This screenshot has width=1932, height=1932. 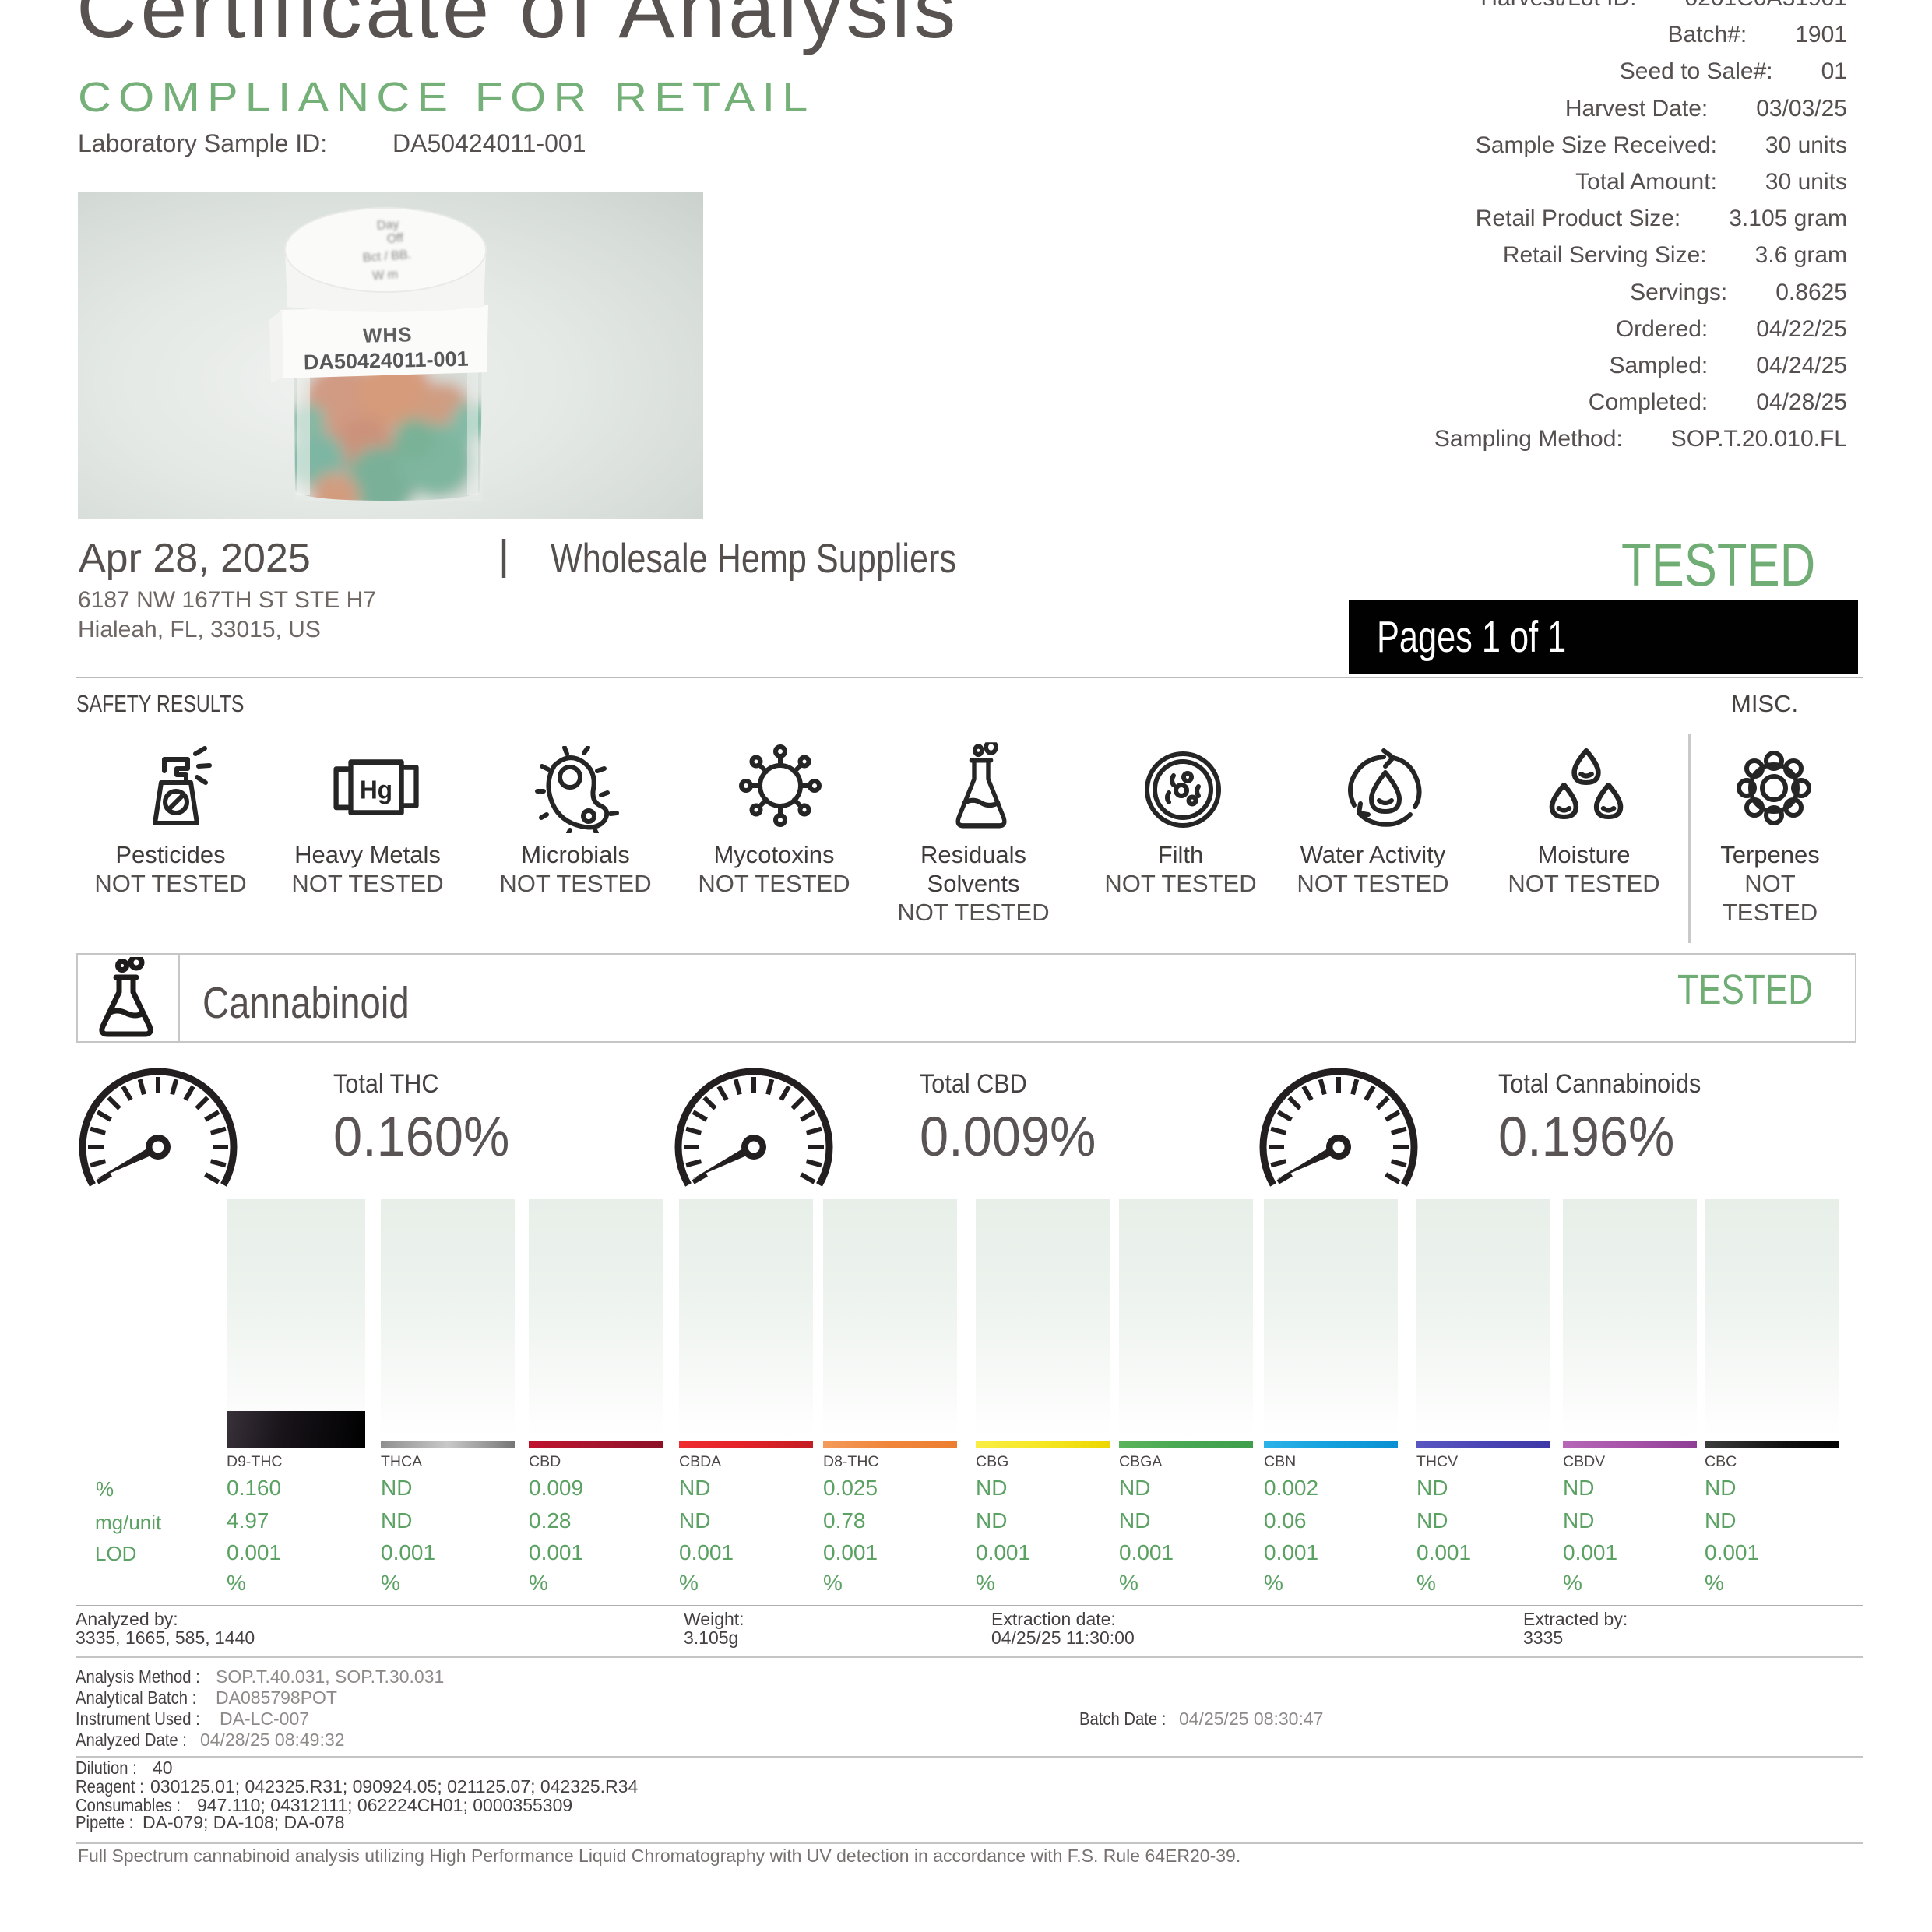 I want to click on svg-text: Hg, so click(x=376, y=790).